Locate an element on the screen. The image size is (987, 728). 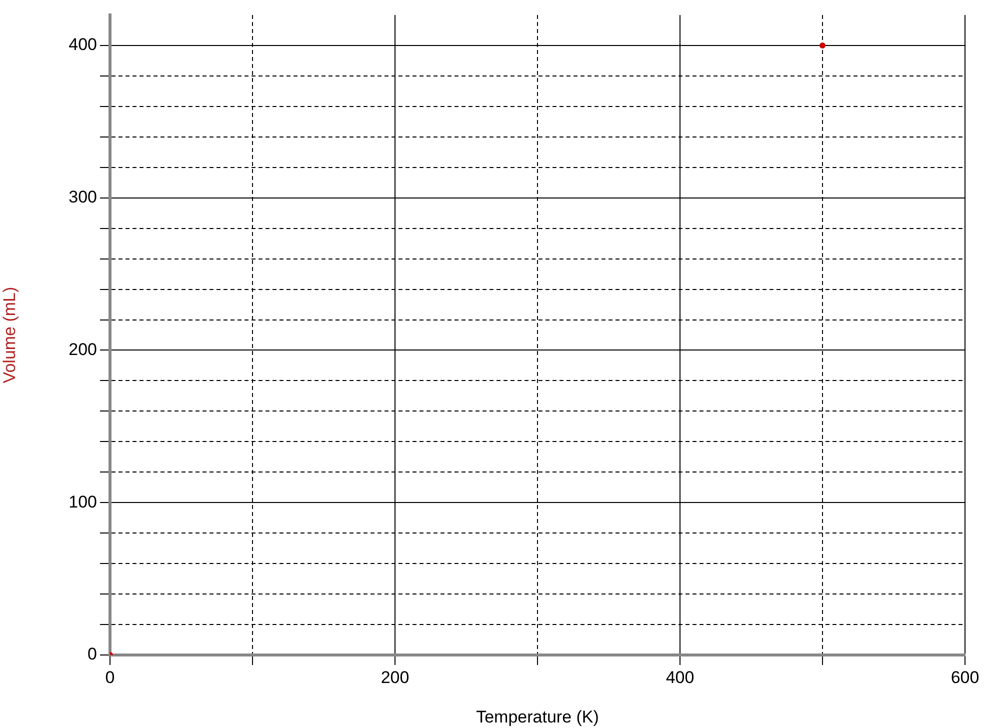
y-tick-label: 300 is located at coordinates (82, 197).